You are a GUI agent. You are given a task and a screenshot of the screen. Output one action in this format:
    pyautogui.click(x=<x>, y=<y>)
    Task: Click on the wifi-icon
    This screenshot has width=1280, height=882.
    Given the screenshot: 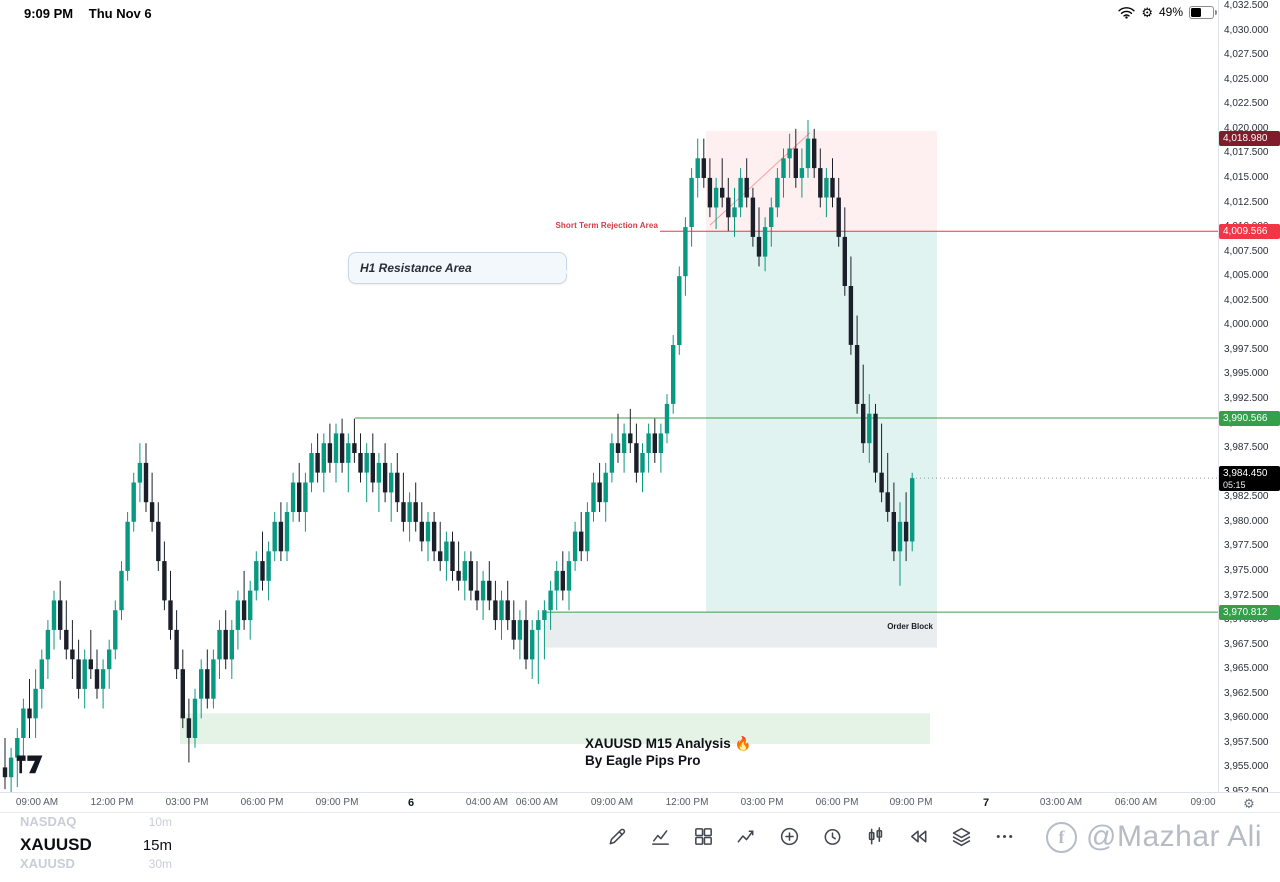 What is the action you would take?
    pyautogui.click(x=1126, y=12)
    